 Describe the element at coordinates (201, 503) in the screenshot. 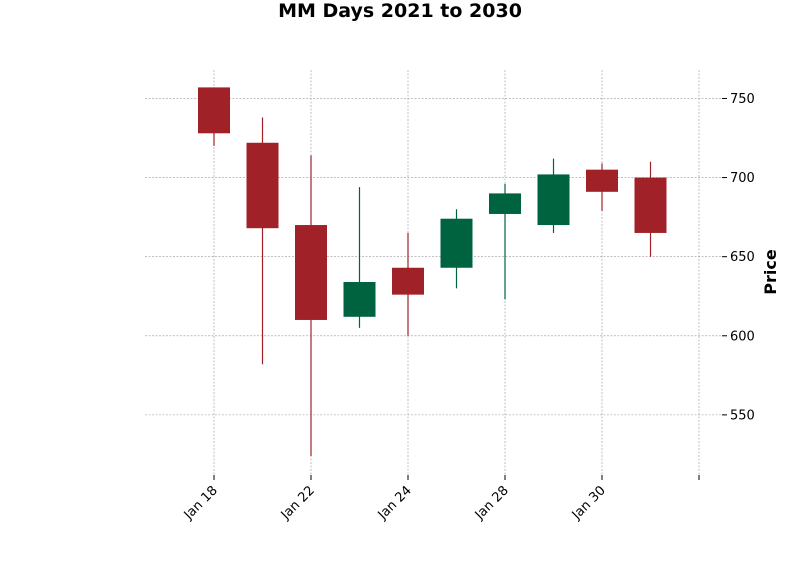

I see `x-tick-label: Jan 18` at that location.